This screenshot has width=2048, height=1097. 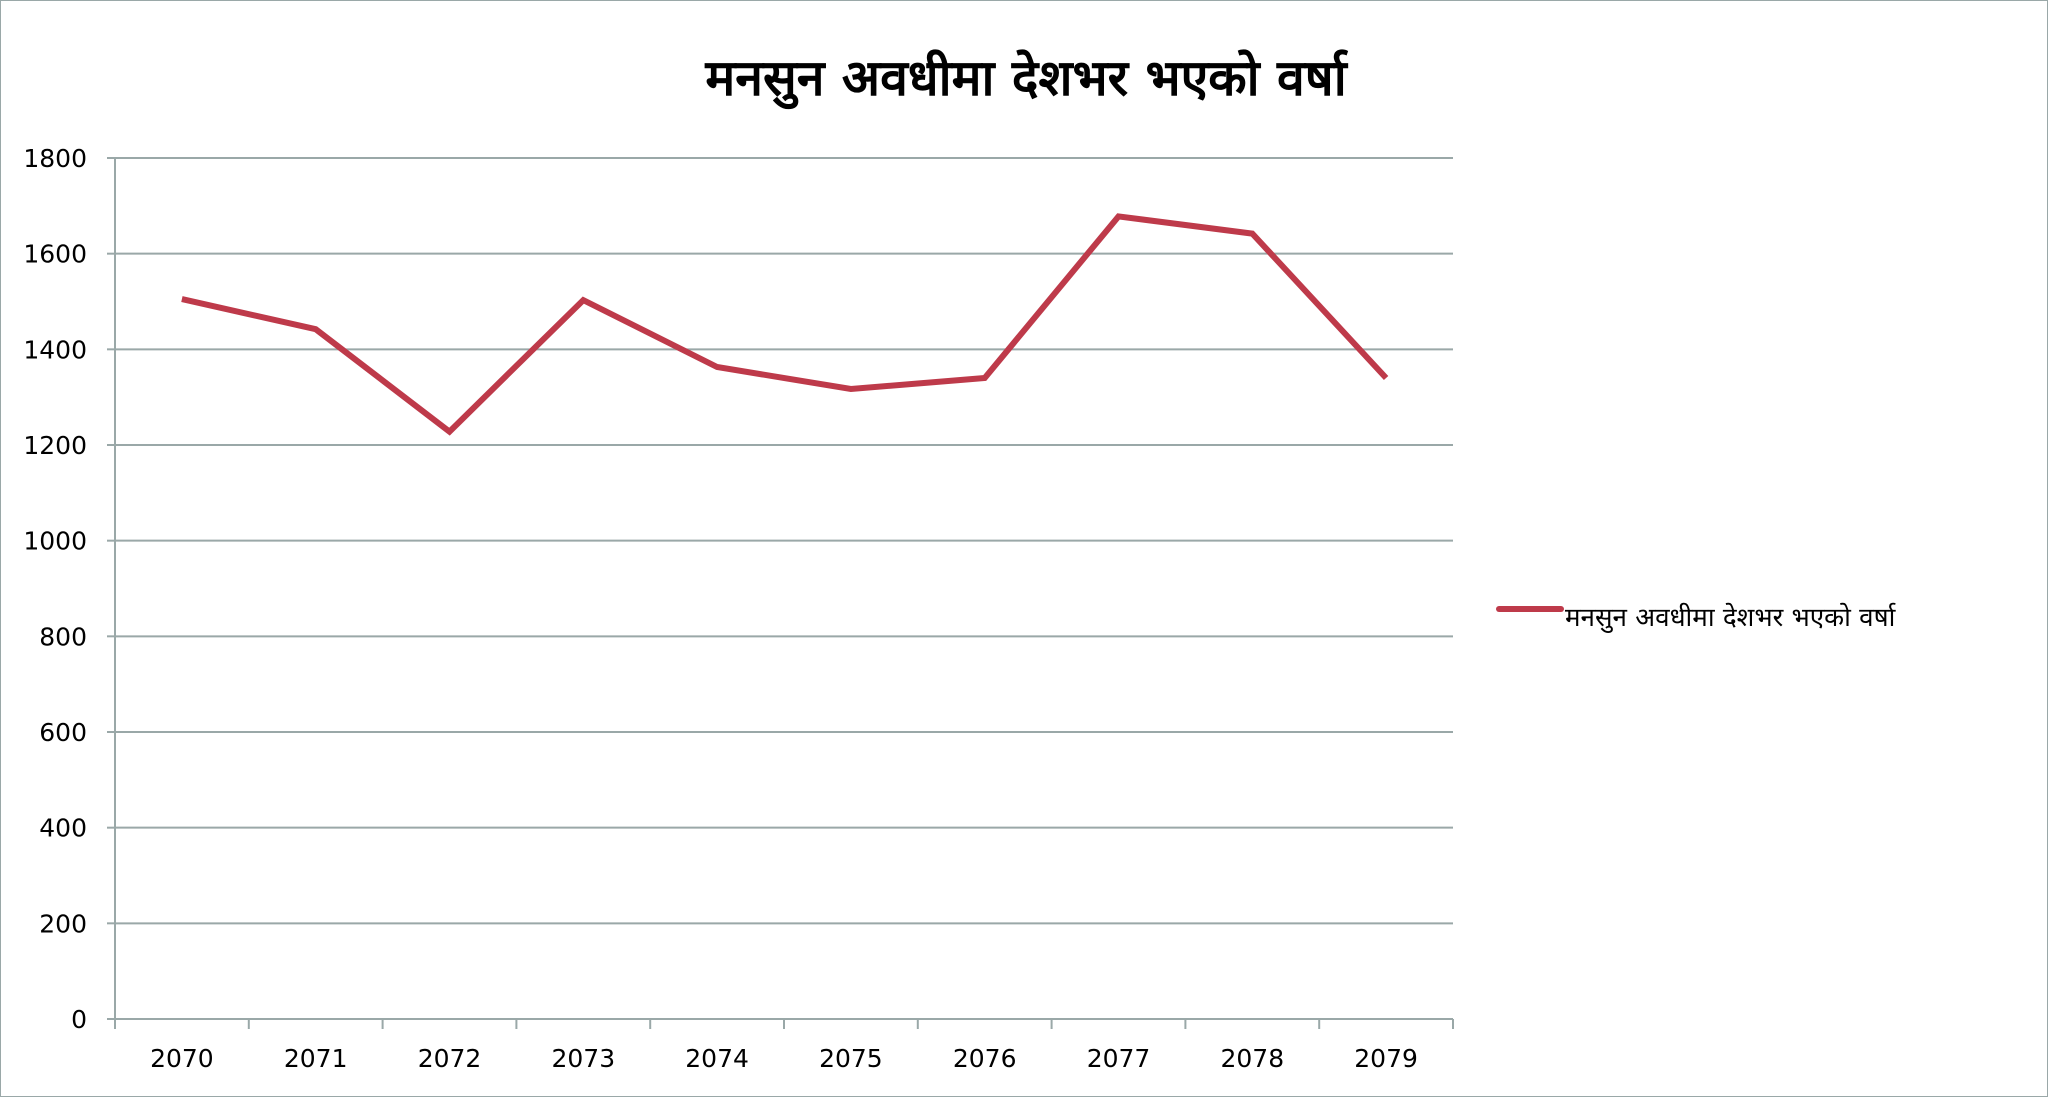 I want to click on x-tick-label: 2076, so click(x=985, y=1058).